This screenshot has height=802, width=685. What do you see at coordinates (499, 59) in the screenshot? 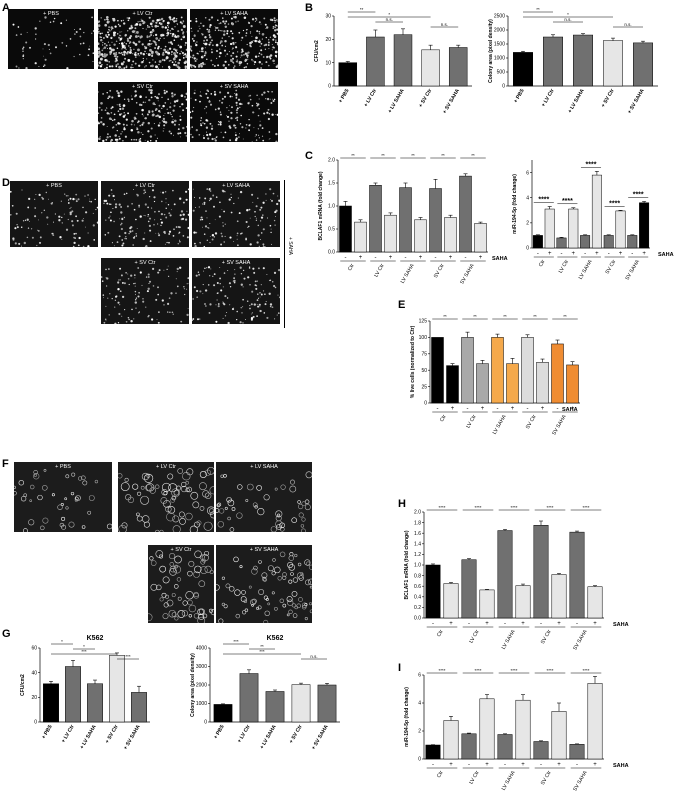
I see `y-tick-label: 1000` at bounding box center [499, 59].